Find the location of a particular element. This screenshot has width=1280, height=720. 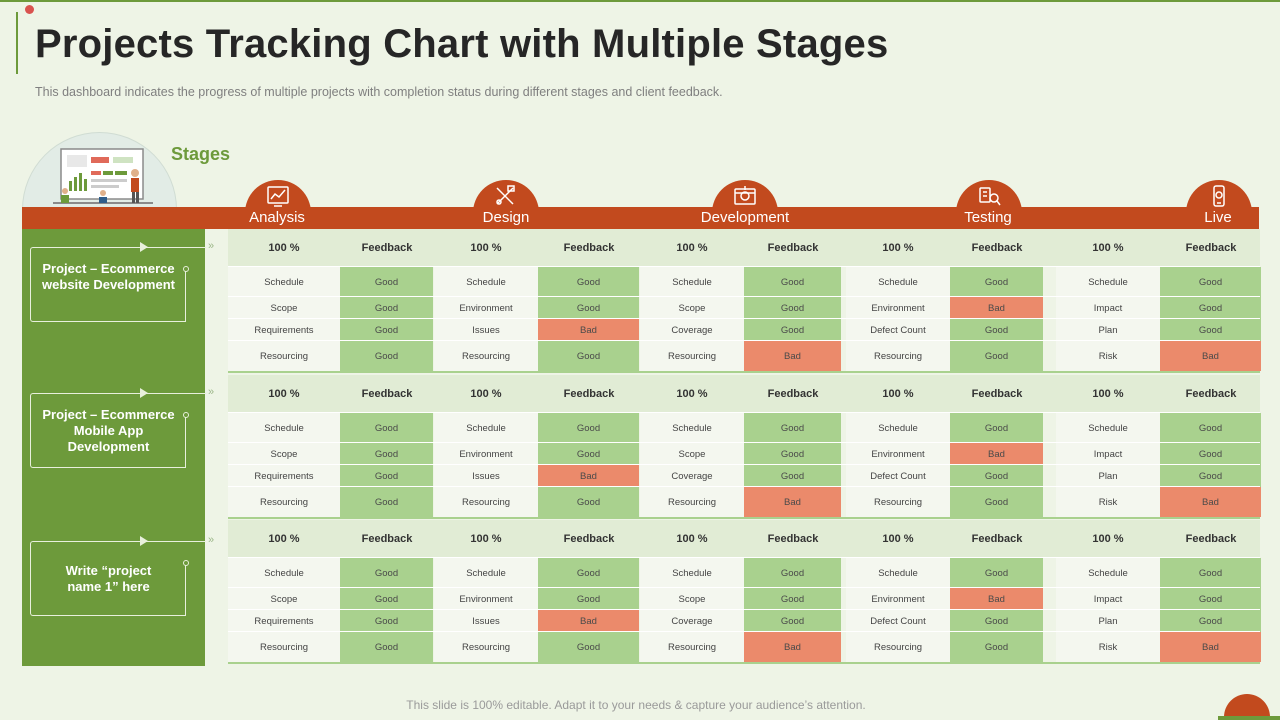

metric-label: Defect Count is located at coordinates (898, 621).